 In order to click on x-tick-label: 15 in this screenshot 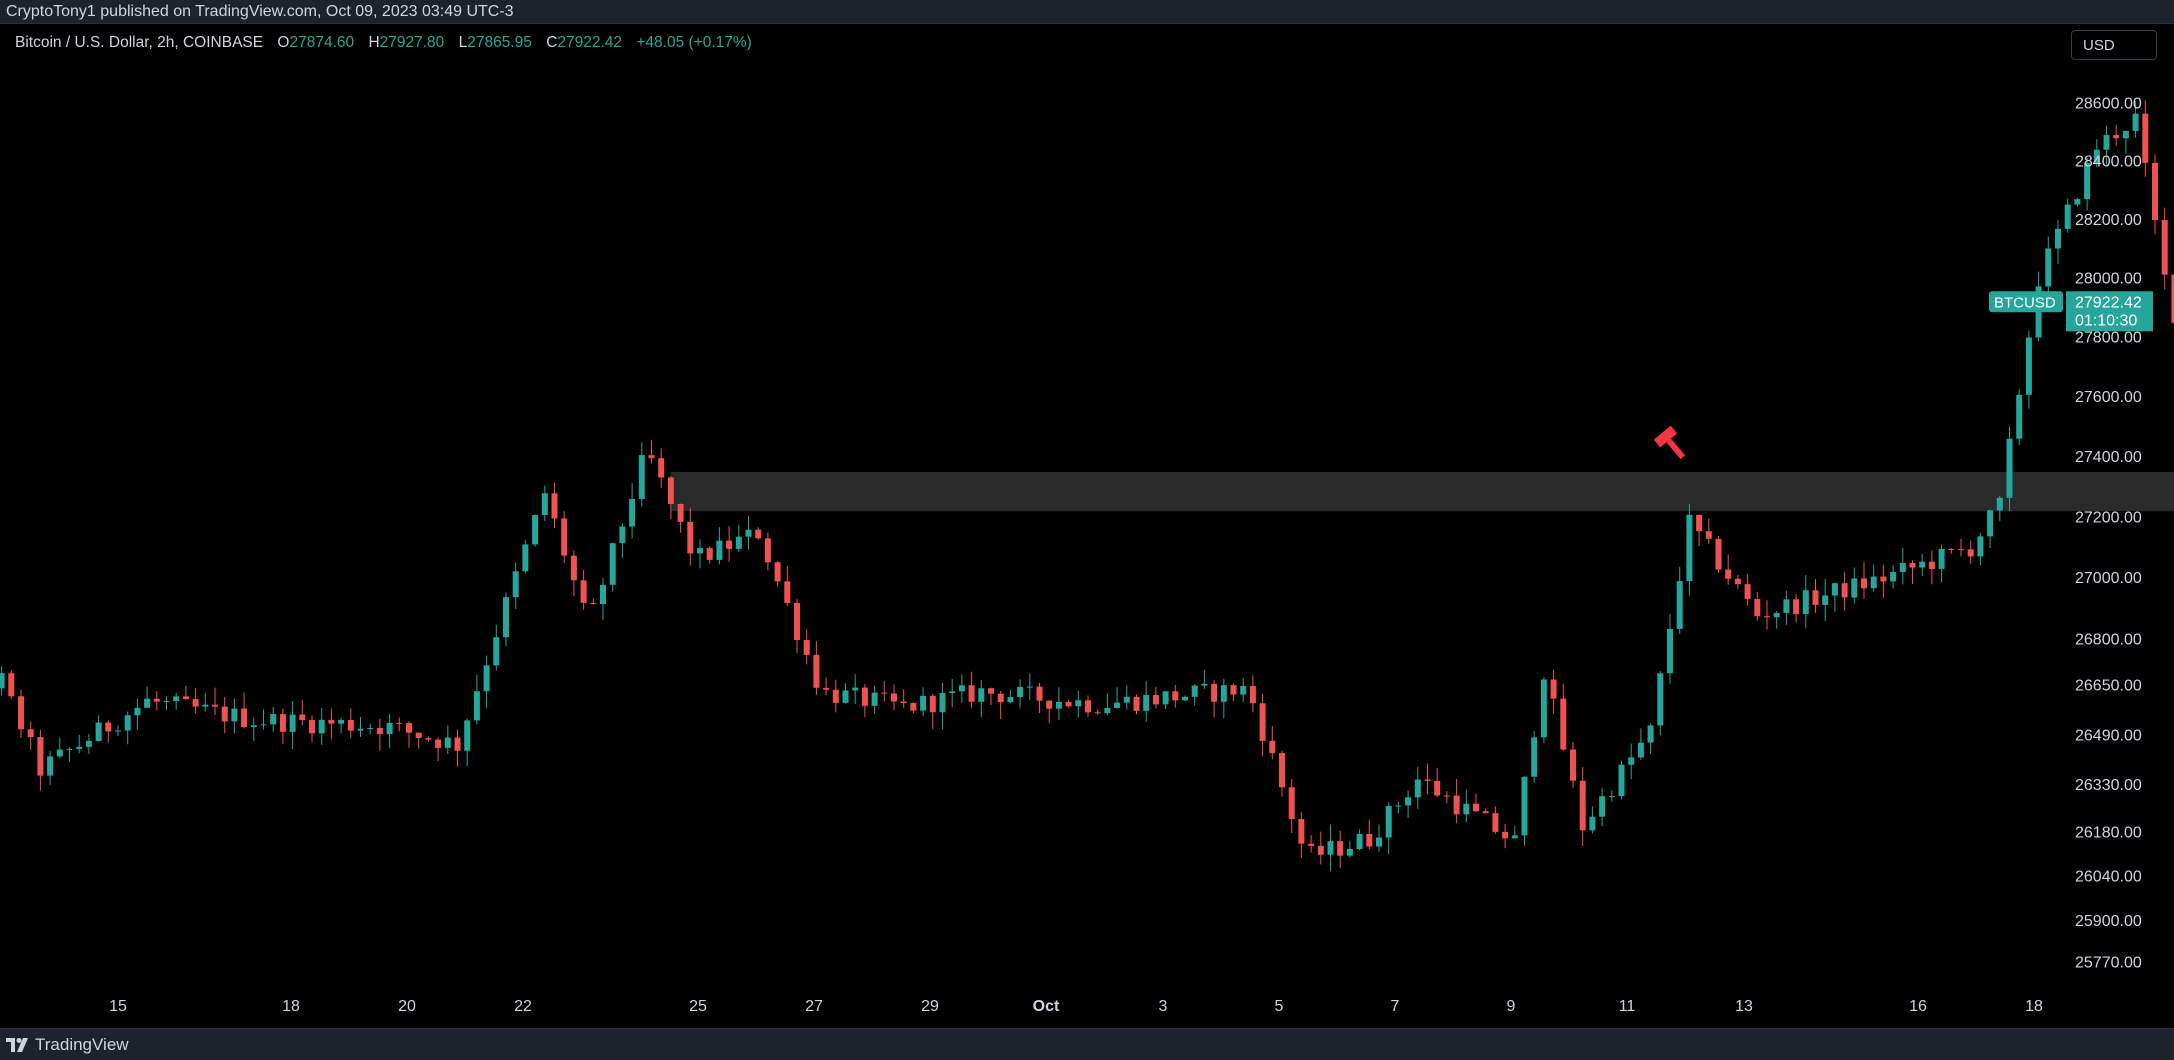, I will do `click(118, 1006)`.